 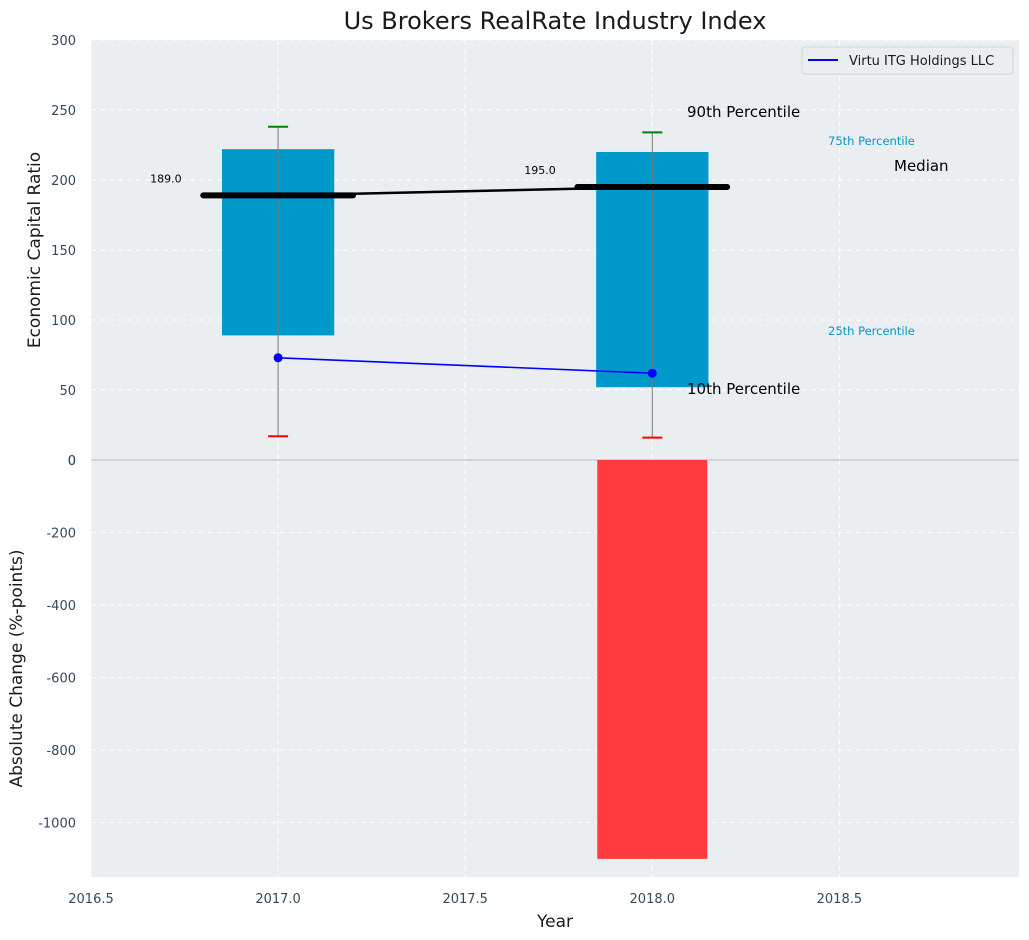 What do you see at coordinates (63, 111) in the screenshot?
I see `y-tick-label-top: 250` at bounding box center [63, 111].